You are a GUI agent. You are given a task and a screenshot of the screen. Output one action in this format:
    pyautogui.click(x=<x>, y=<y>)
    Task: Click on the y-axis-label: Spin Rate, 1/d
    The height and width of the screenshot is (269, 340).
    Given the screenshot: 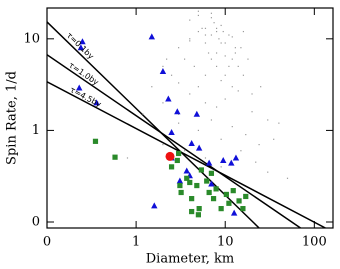 What is the action you would take?
    pyautogui.click(x=12, y=118)
    